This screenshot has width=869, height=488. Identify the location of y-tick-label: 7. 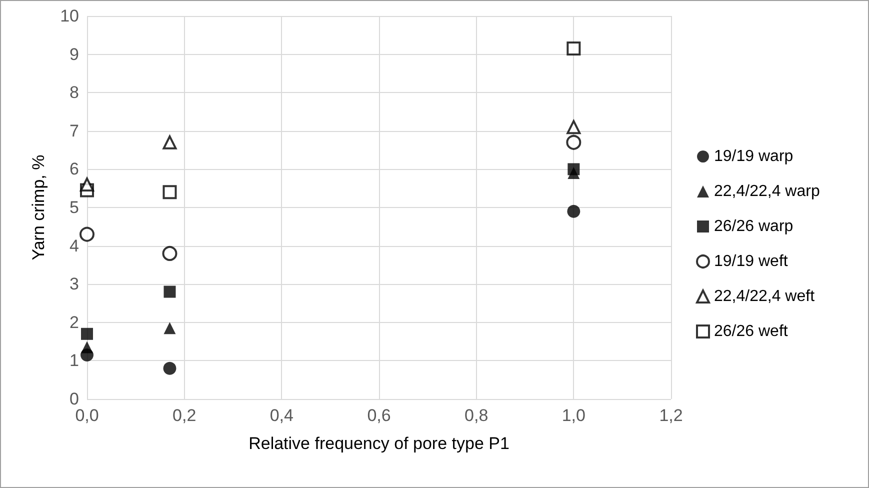
(74, 130).